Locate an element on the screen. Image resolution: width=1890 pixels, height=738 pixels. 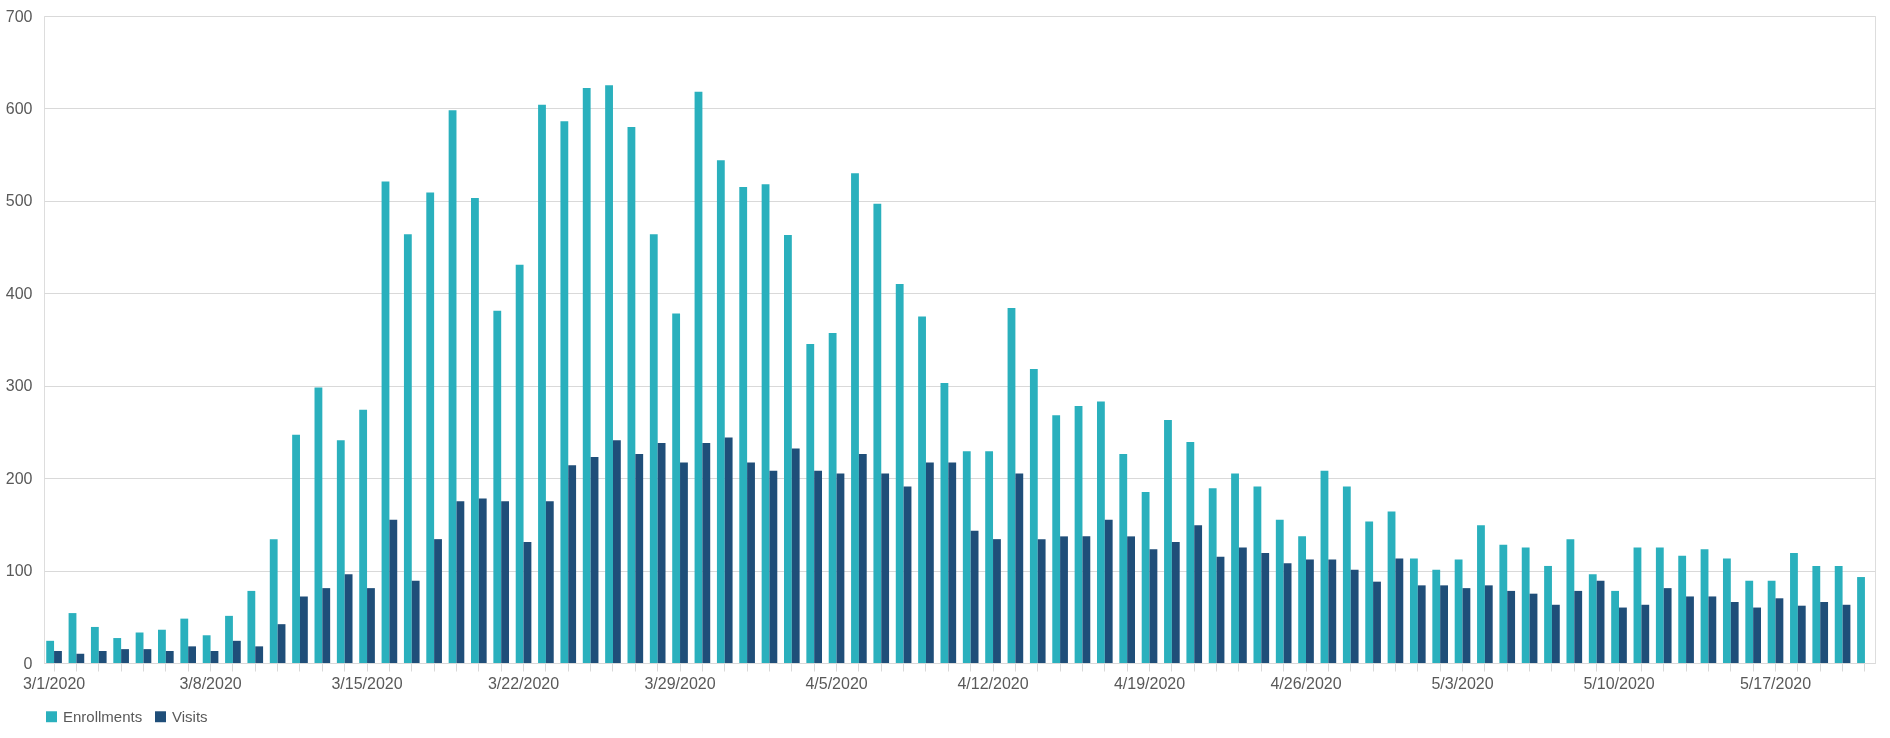
y-tick-label: 400 is located at coordinates (19, 293).